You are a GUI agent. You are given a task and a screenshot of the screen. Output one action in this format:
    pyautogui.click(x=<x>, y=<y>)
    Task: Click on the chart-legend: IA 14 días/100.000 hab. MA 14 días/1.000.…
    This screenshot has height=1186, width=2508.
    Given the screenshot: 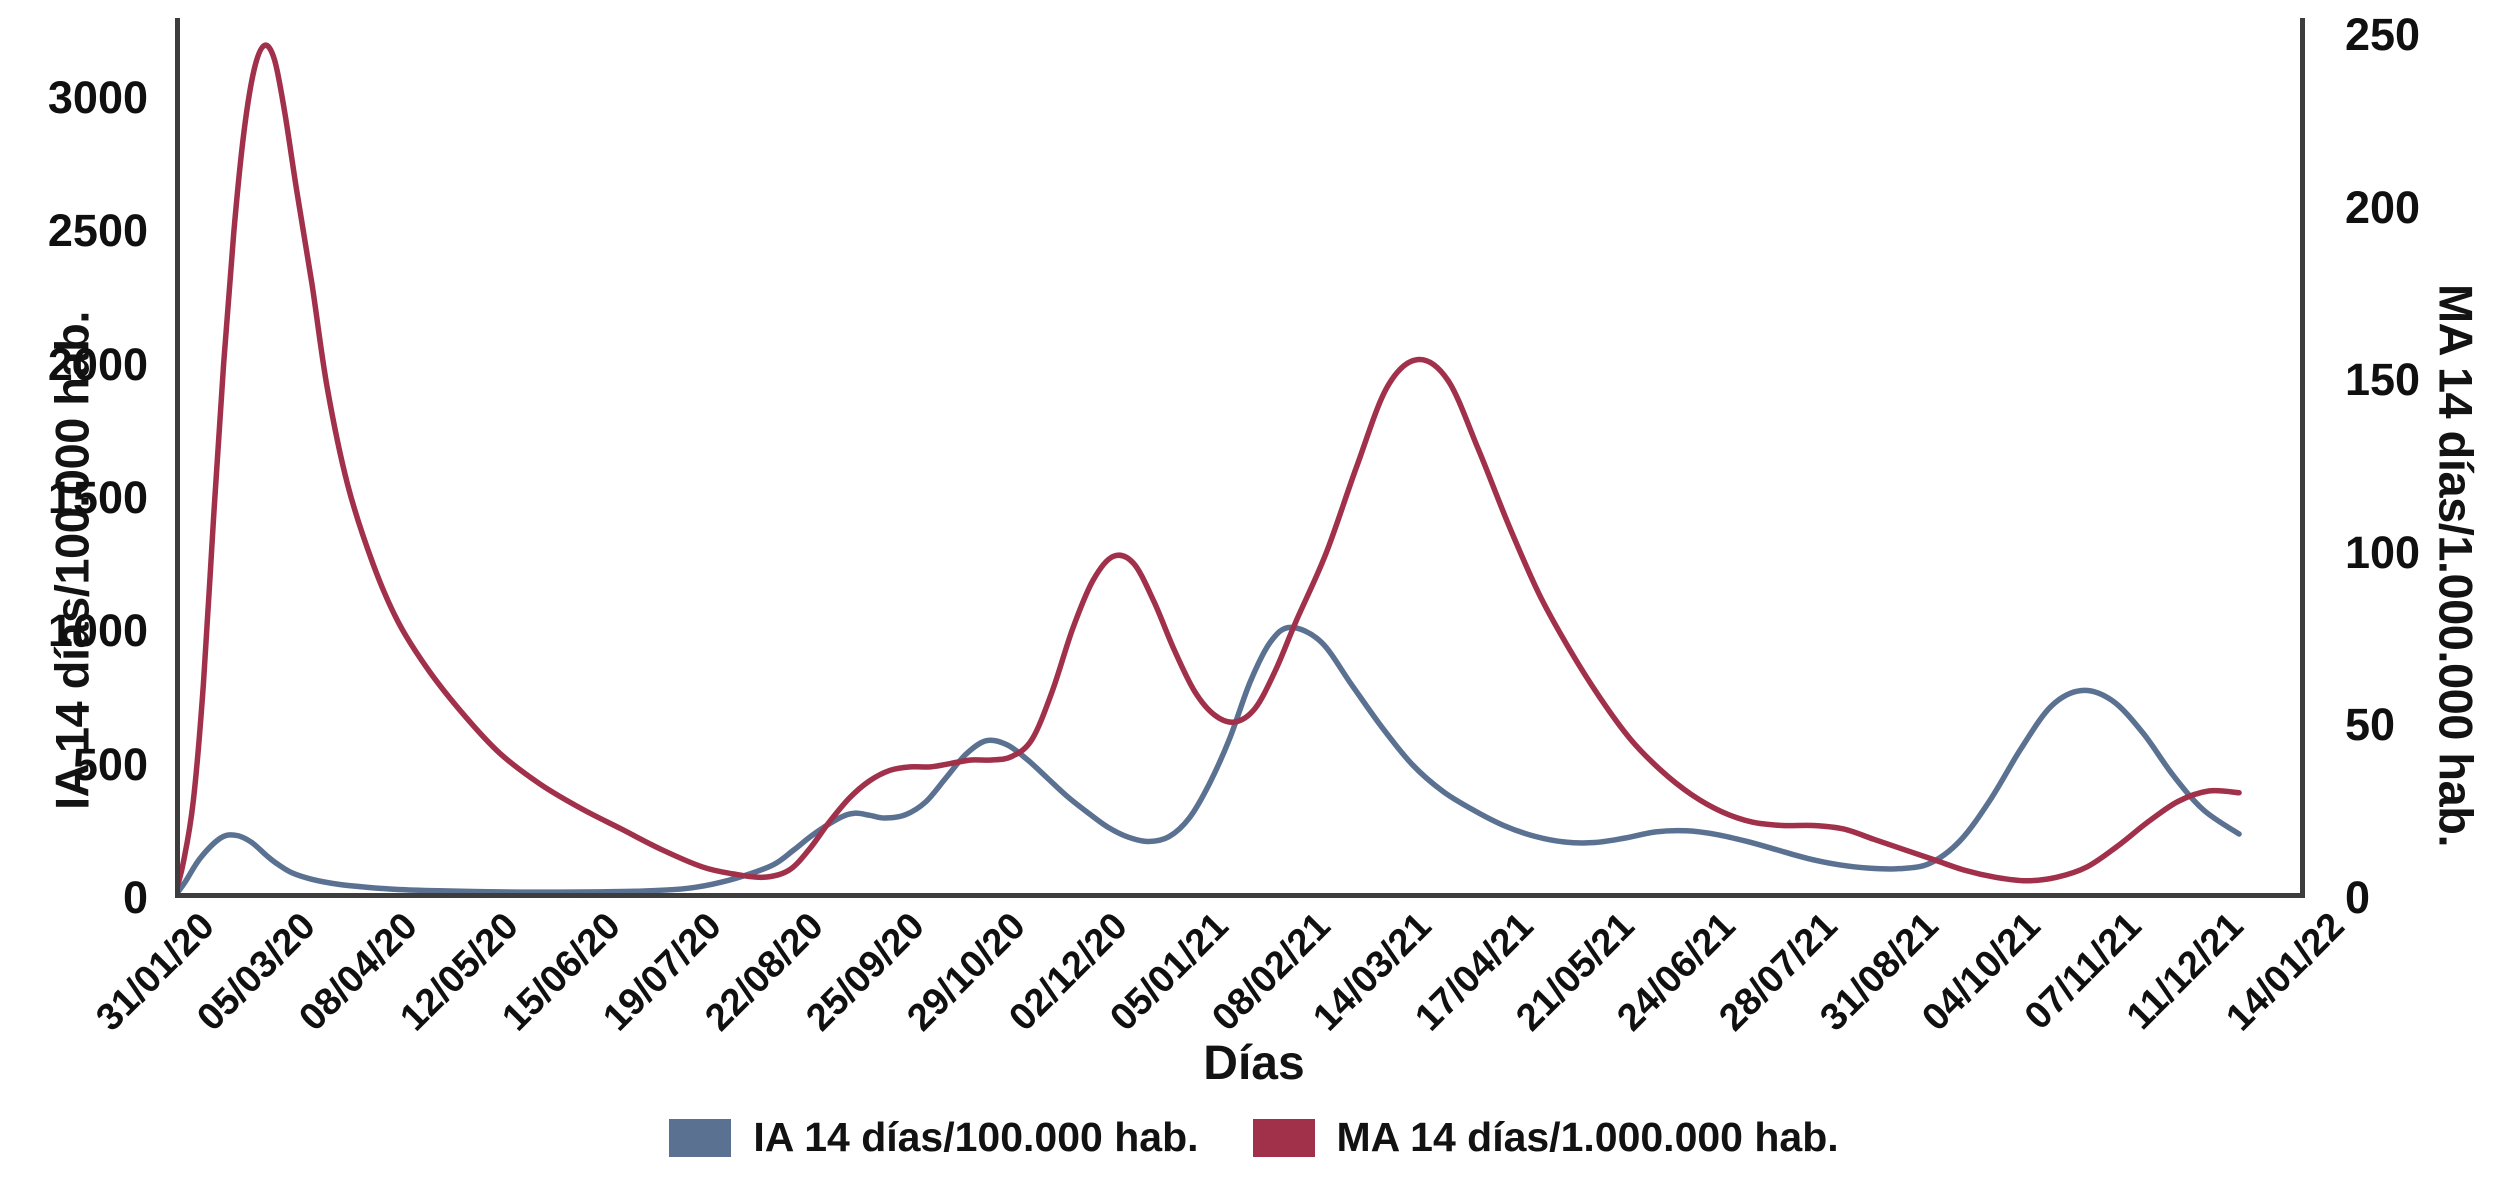 What is the action you would take?
    pyautogui.click(x=1254, y=1137)
    